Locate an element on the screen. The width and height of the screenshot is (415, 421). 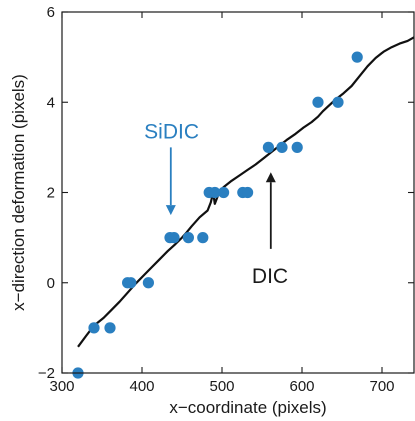
annotation-label: DIC is located at coordinates (270, 276).